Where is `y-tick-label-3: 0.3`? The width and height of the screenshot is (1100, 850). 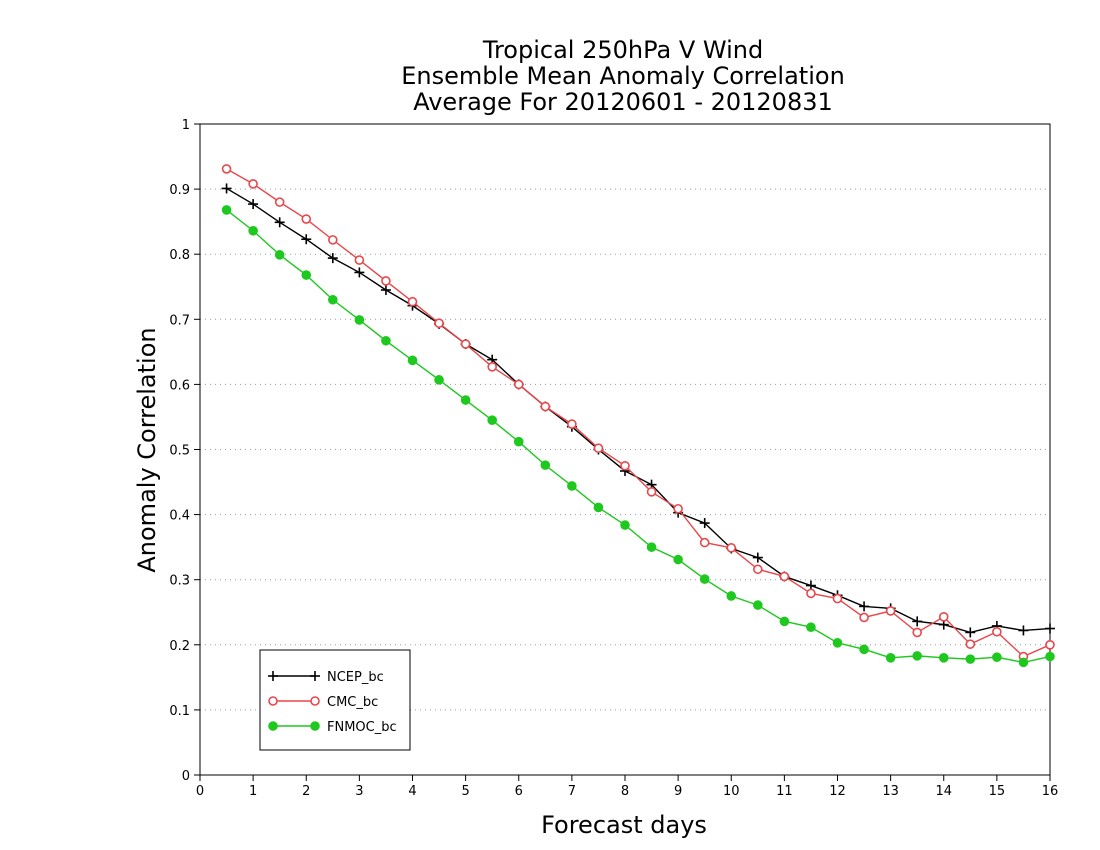
y-tick-label-3: 0.3 is located at coordinates (179, 581).